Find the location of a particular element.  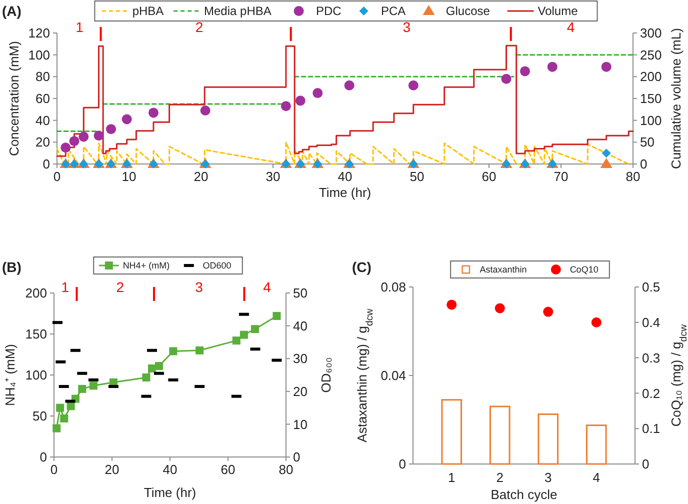

legend-label: CoQ10 is located at coordinates (584, 269).